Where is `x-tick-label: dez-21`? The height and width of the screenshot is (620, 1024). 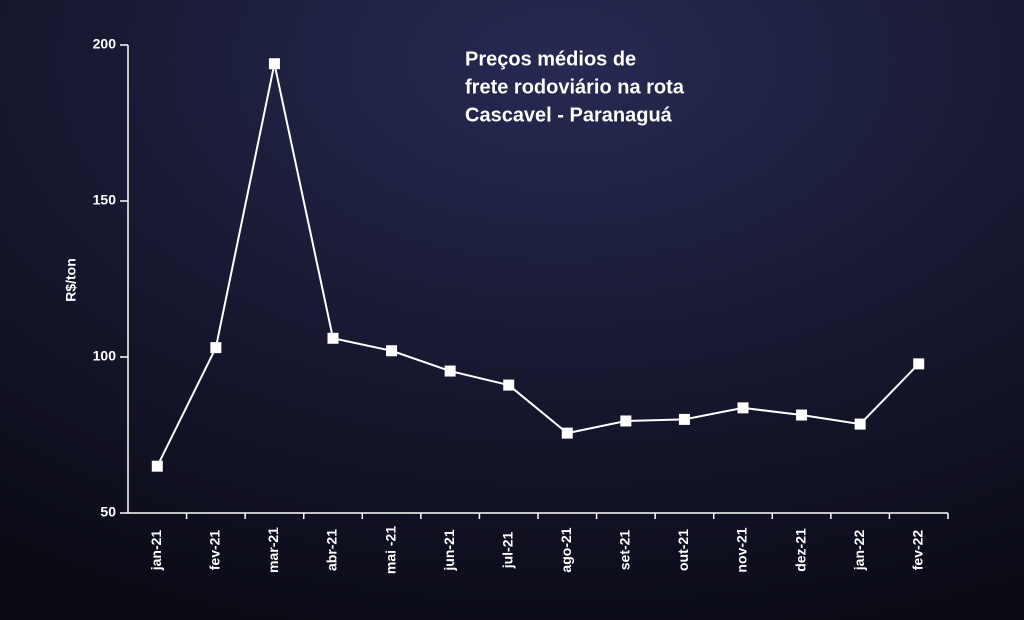
x-tick-label: dez-21 is located at coordinates (800, 550).